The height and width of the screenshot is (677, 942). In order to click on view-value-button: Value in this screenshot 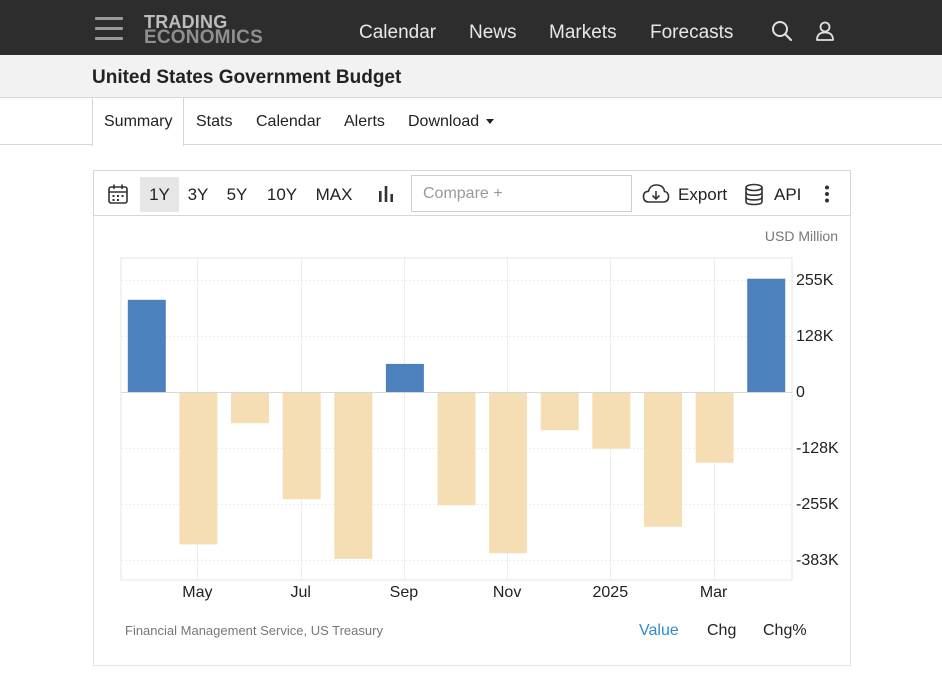, I will do `click(659, 630)`.